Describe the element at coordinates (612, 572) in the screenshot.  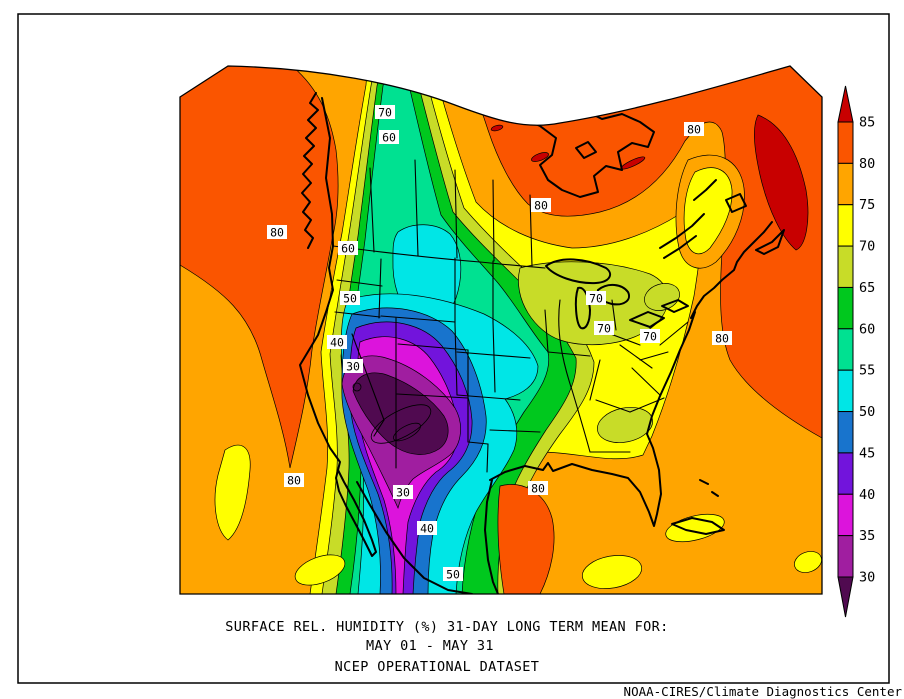
I see `band-70-75-gulf-patch` at that location.